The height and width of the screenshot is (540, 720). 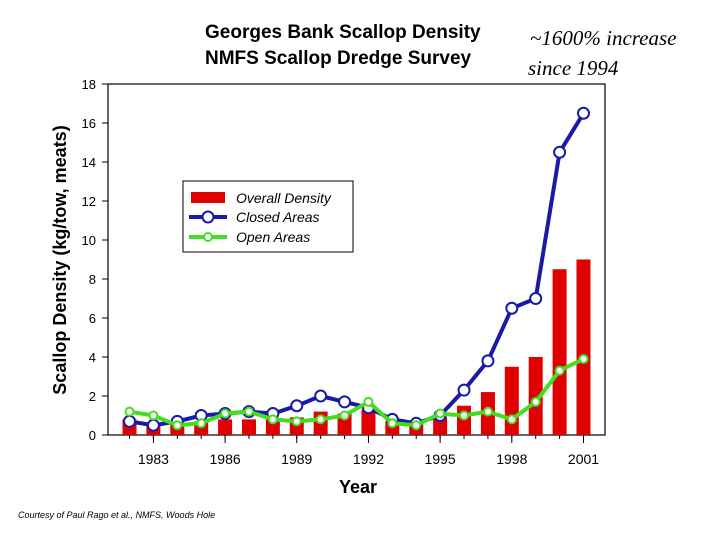 What do you see at coordinates (89, 84) in the screenshot?
I see `y-tick-label-18: 18` at bounding box center [89, 84].